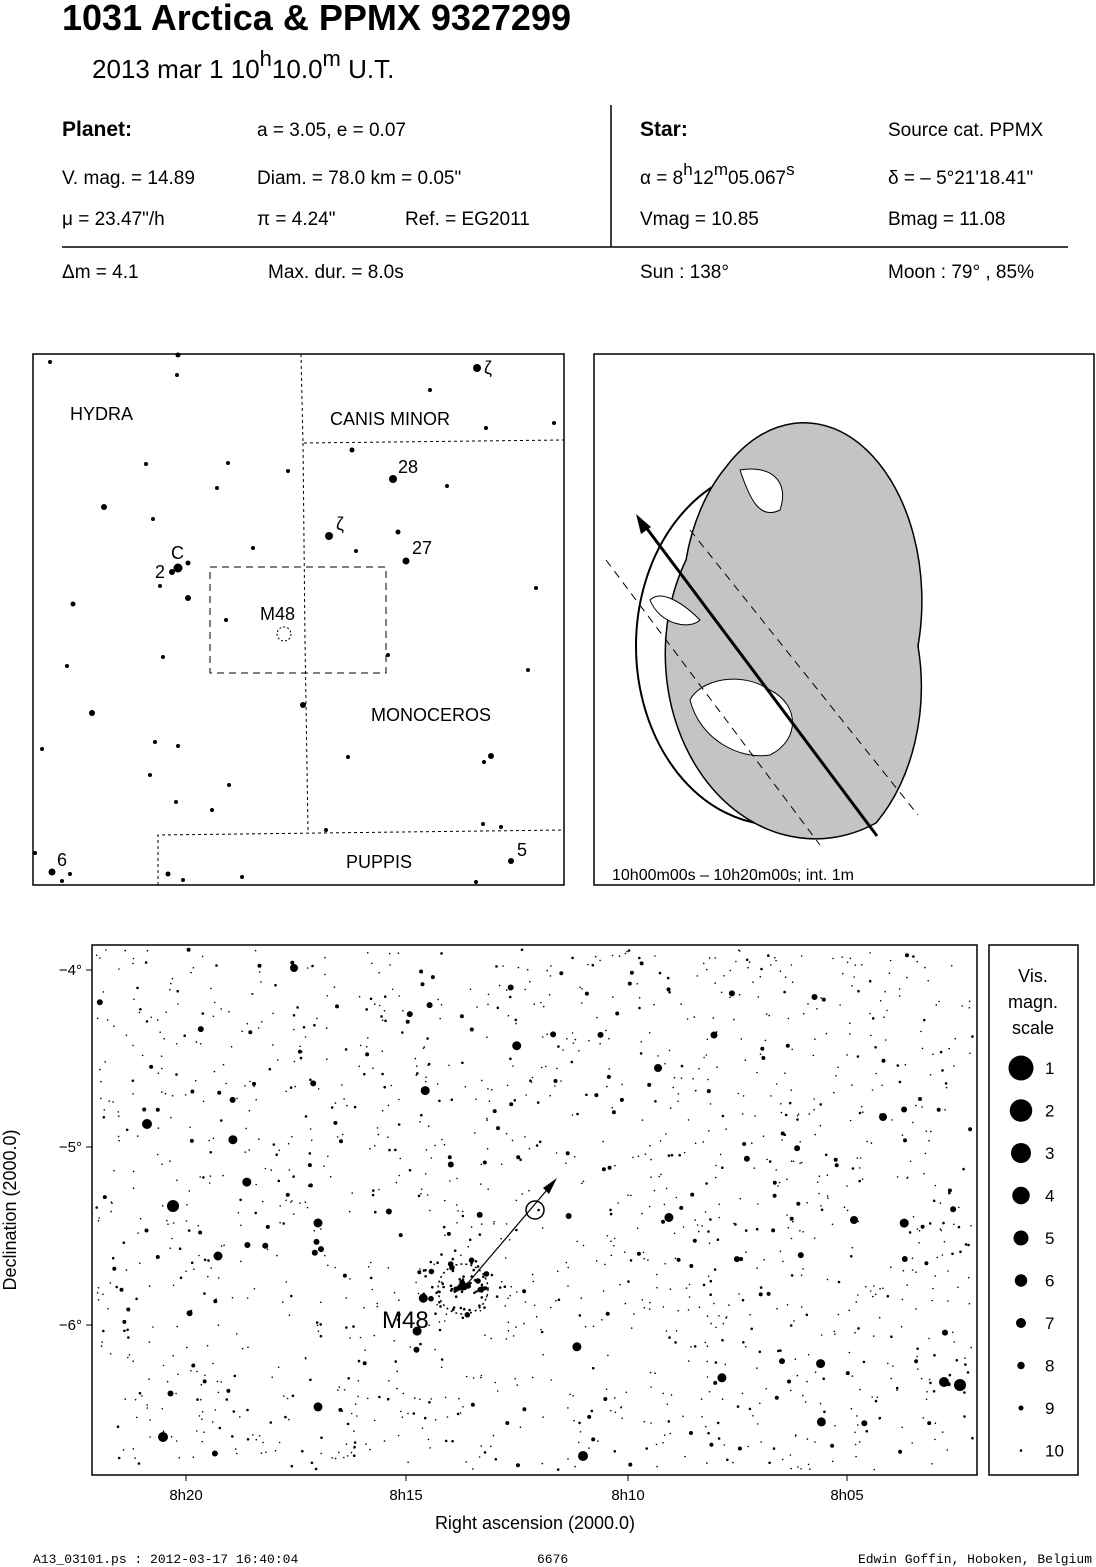  Describe the element at coordinates (405, 1320) in the screenshot. I see `cluster-label: M48` at that location.